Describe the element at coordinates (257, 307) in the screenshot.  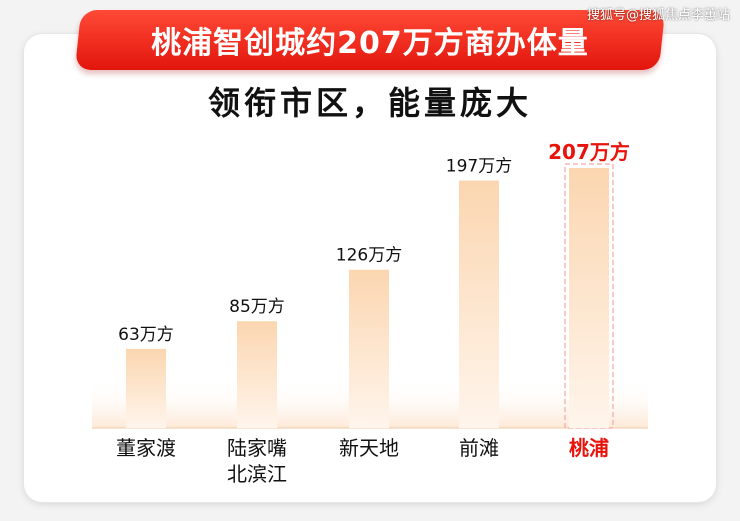
I see `data-label: 85万方` at that location.